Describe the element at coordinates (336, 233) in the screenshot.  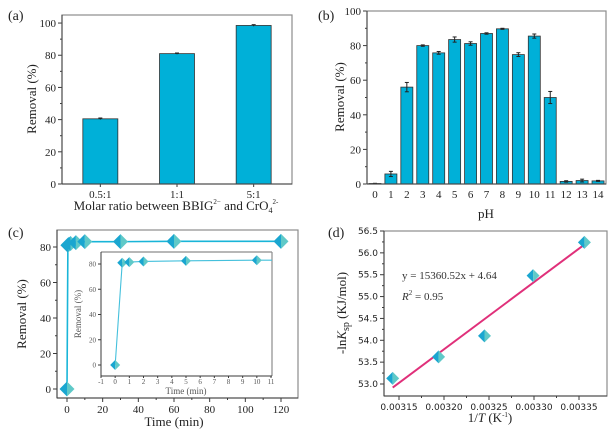
I see `panel-d-label: (d)` at that location.